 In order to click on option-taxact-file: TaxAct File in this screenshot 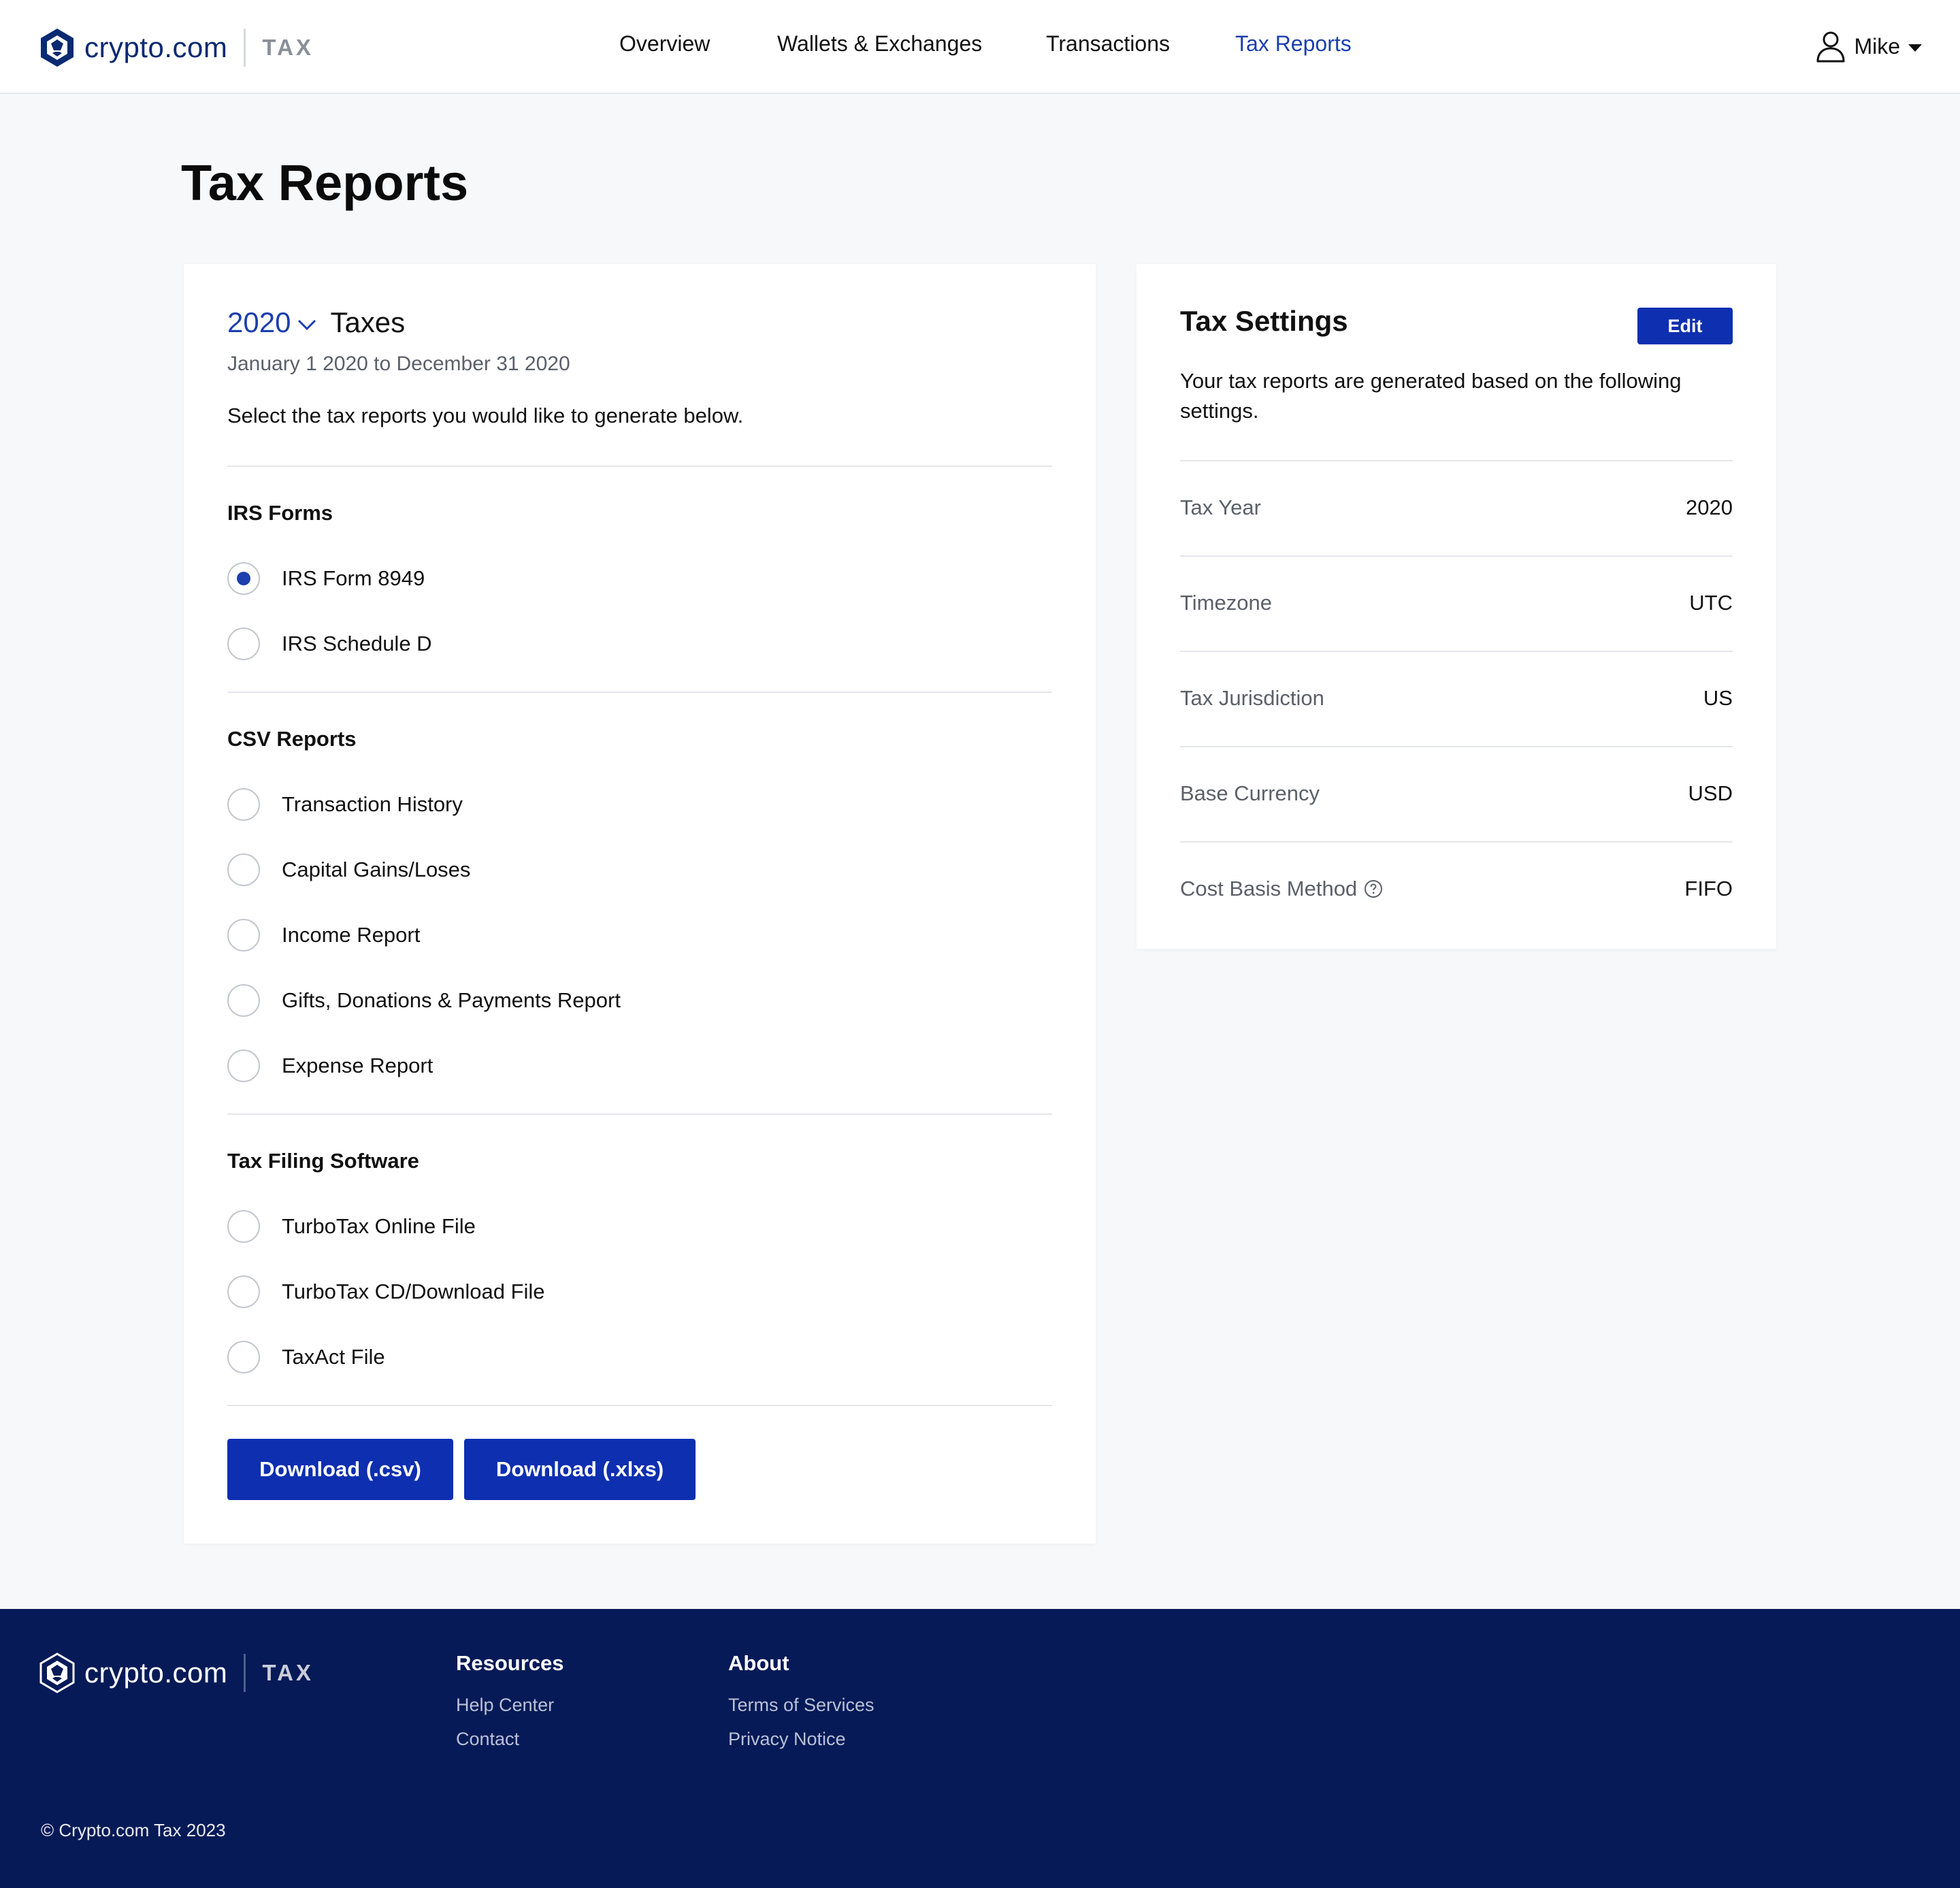, I will do `click(306, 1357)`.